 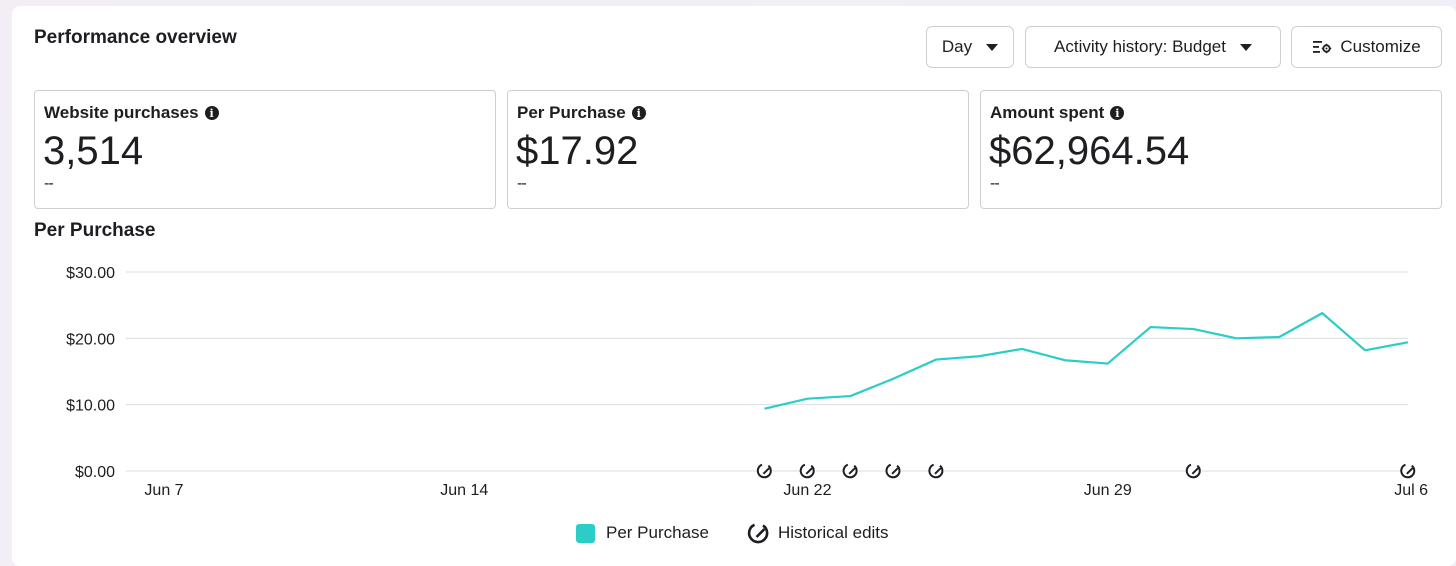 I want to click on x-tick-label: Jun 7, so click(x=163, y=490).